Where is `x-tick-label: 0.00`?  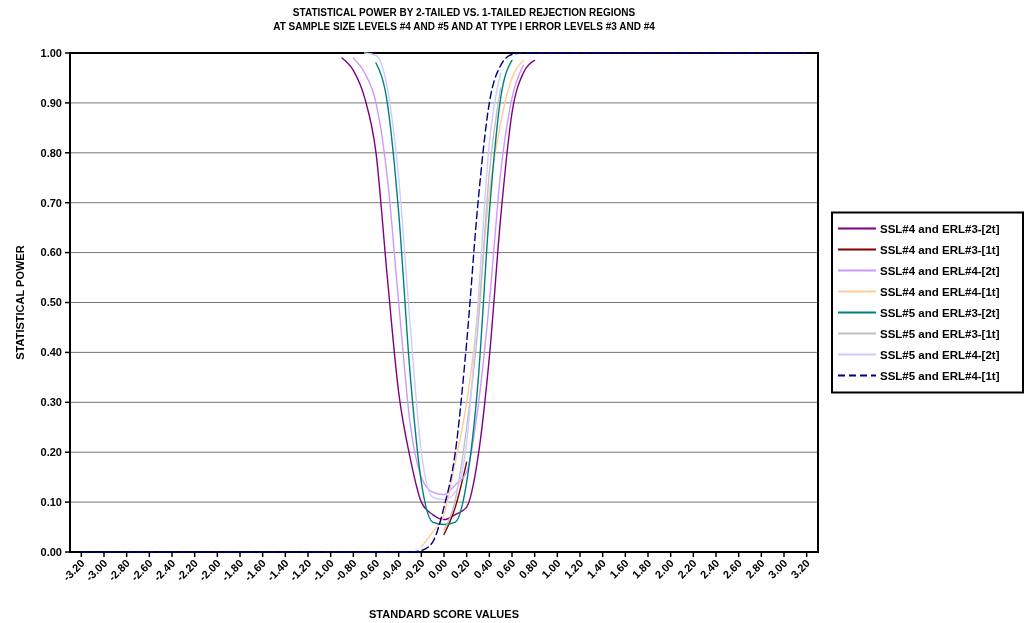
x-tick-label: 0.00 is located at coordinates (437, 568).